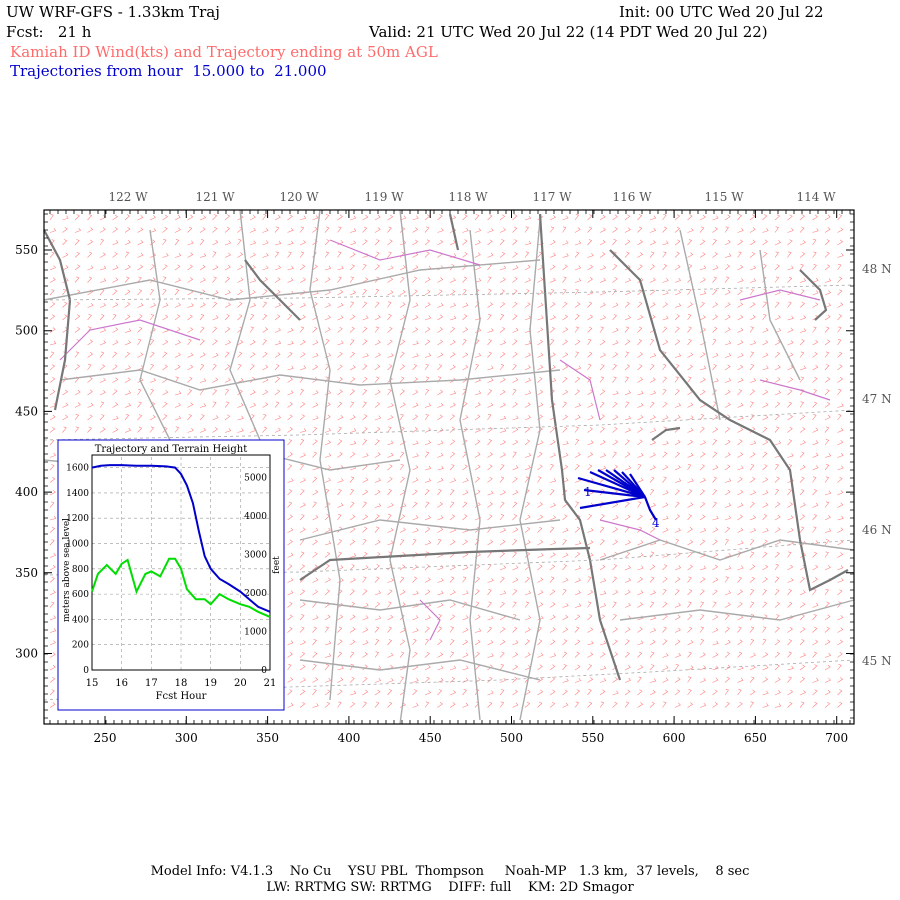 The height and width of the screenshot is (900, 900). Describe the element at coordinates (168, 71) in the screenshot. I see `trajectory-description: Trajectories from hour 15.000 to 21.000` at that location.